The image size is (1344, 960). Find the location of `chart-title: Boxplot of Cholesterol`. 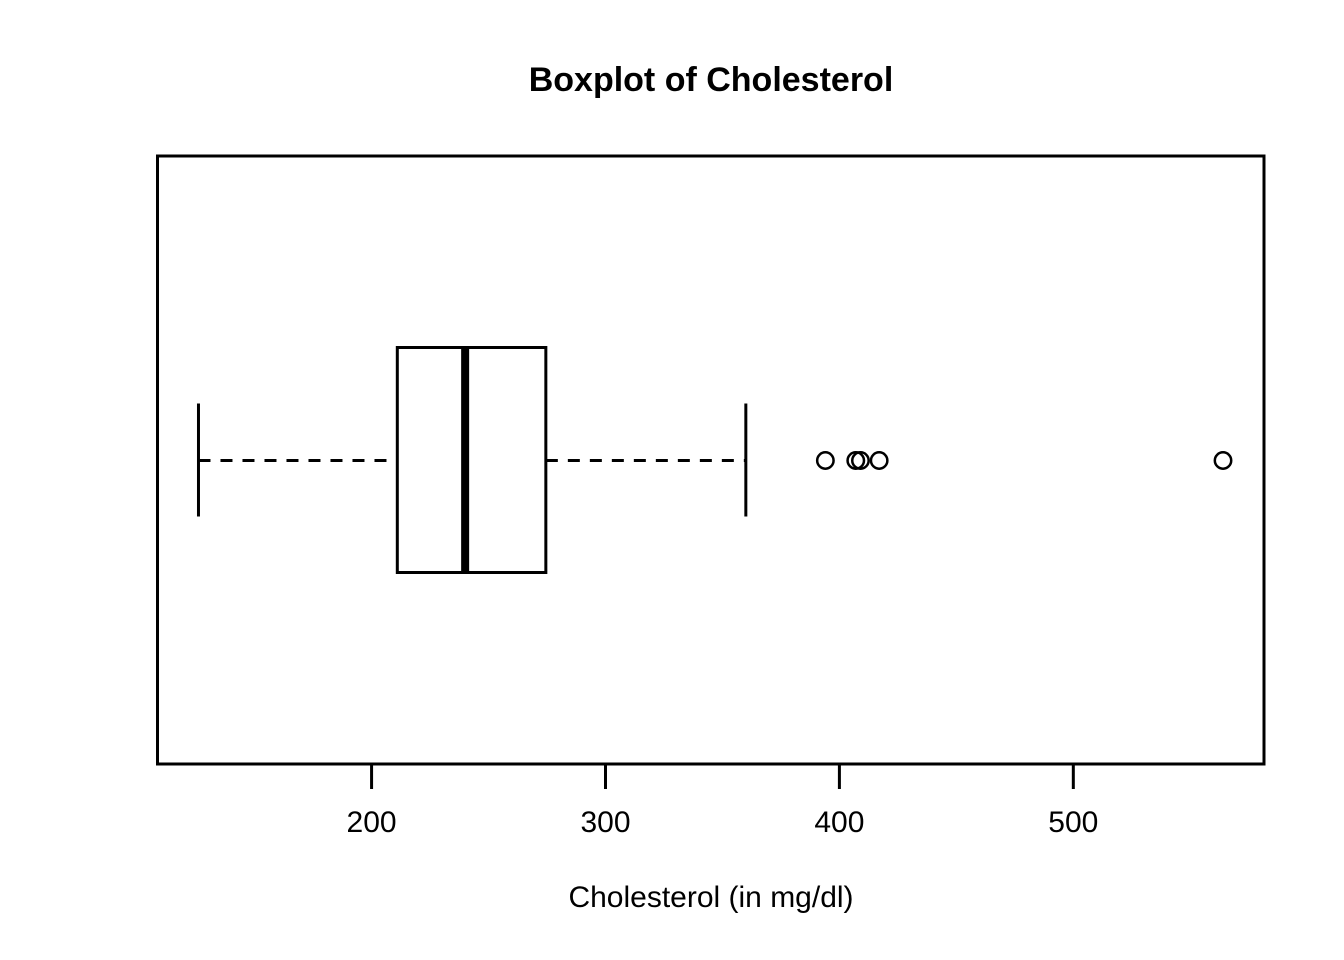

chart-title: Boxplot of Cholesterol is located at coordinates (711, 80).